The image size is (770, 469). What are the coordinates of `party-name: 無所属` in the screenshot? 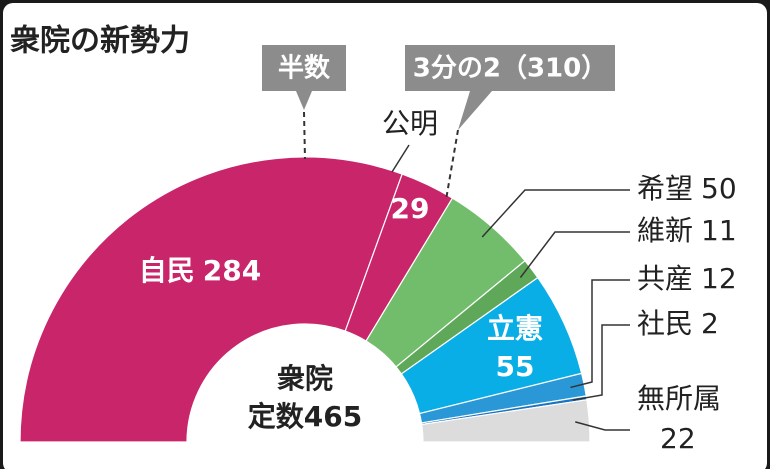 It's located at (679, 398).